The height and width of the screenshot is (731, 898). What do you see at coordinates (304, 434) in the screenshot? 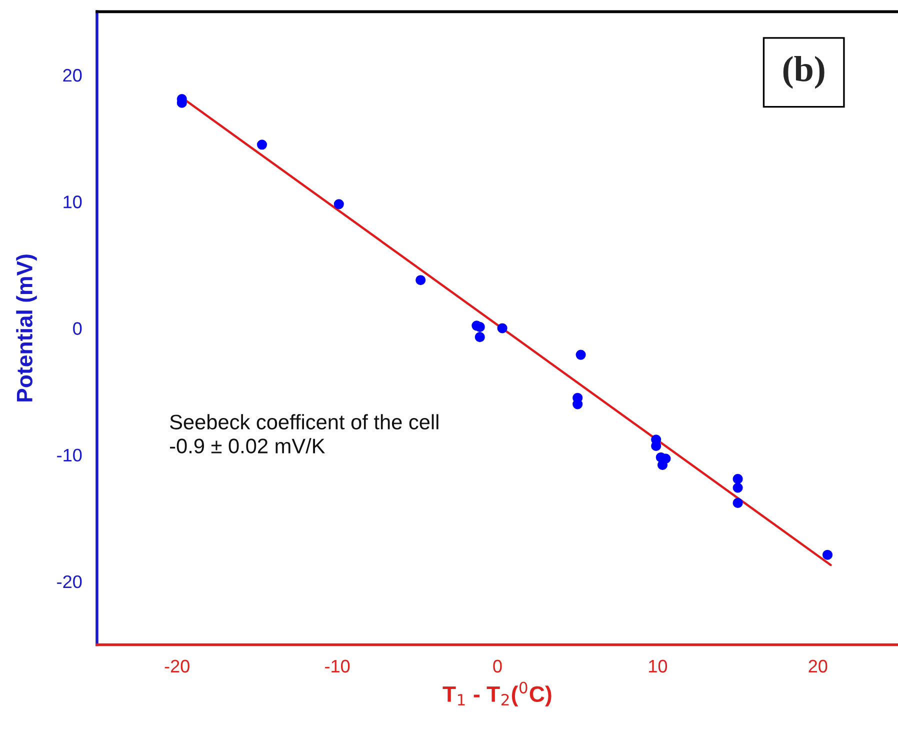
I see `annotation: Seebeck coefficent of the cell -0.9 ± 0.02 mV/K` at bounding box center [304, 434].